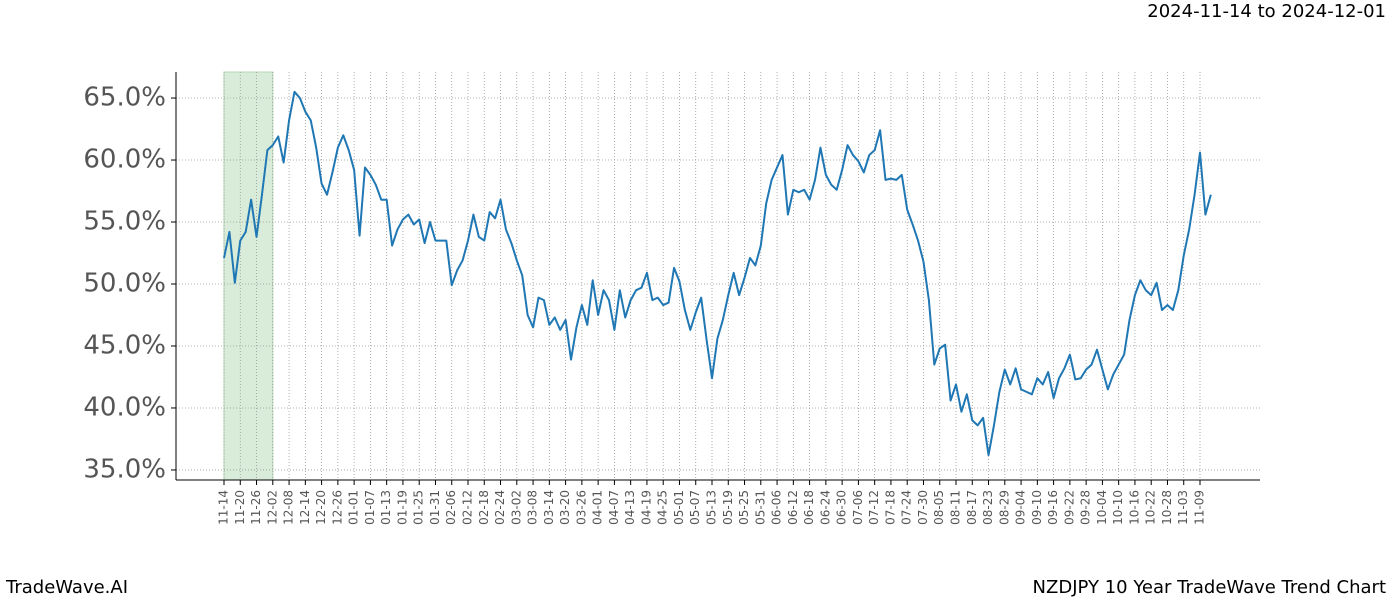  I want to click on x-tick-label: 01-19, so click(402, 507).